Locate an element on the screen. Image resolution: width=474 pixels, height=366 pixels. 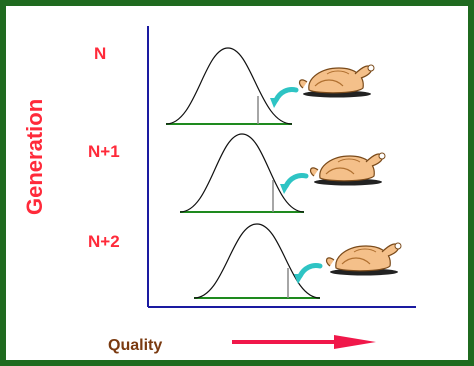
quality-arrow is located at coordinates (304, 342).